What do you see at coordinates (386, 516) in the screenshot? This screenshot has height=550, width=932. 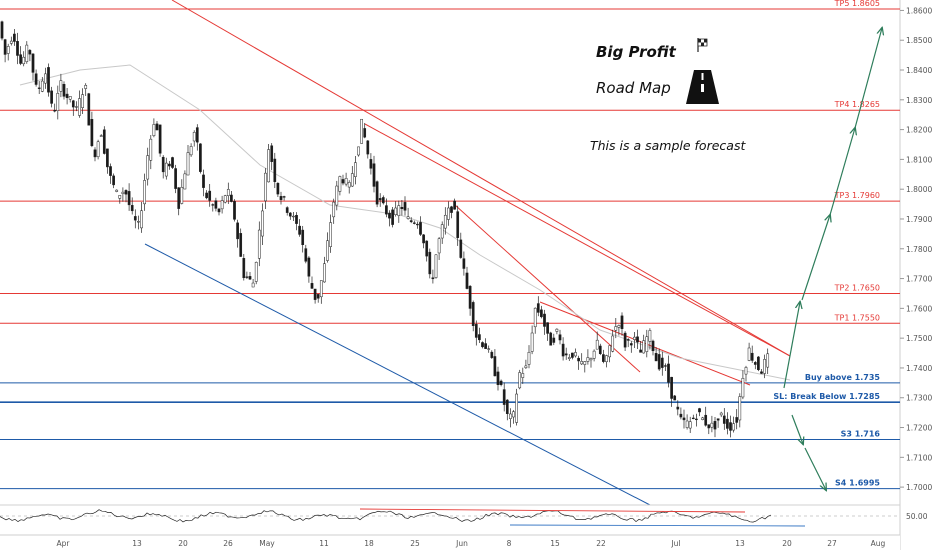 I see `indicator-line` at bounding box center [386, 516].